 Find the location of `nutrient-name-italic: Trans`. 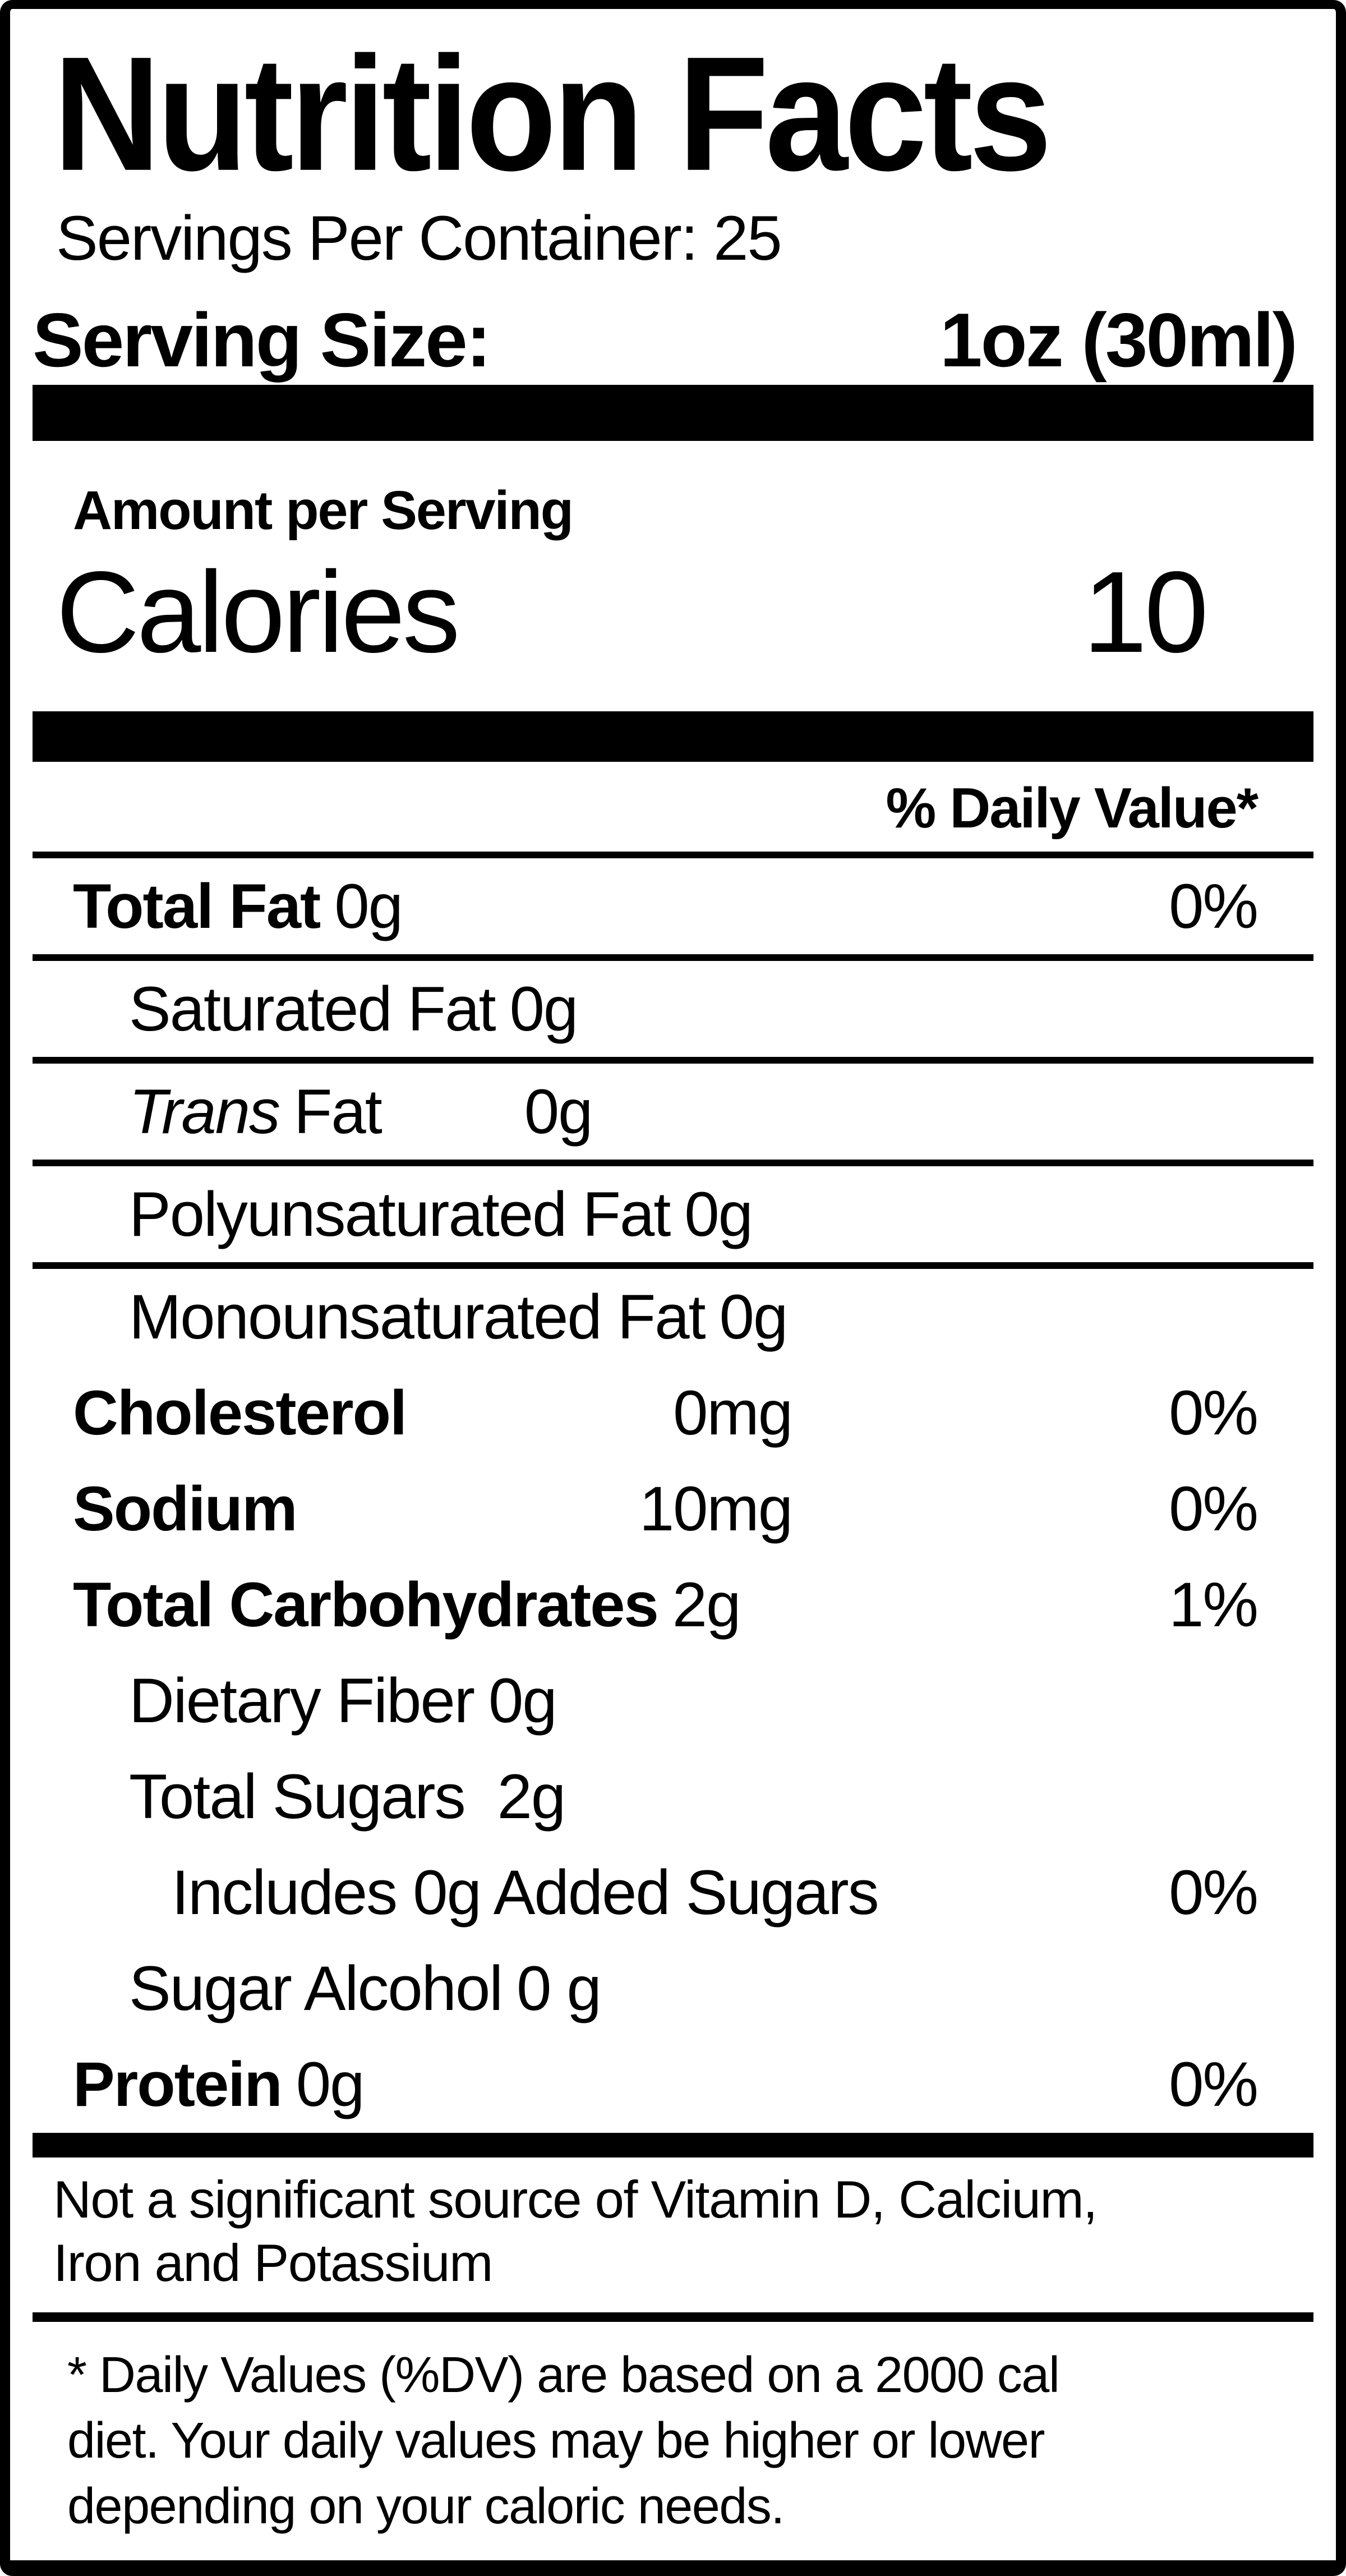

nutrient-name-italic: Trans is located at coordinates (204, 1112).